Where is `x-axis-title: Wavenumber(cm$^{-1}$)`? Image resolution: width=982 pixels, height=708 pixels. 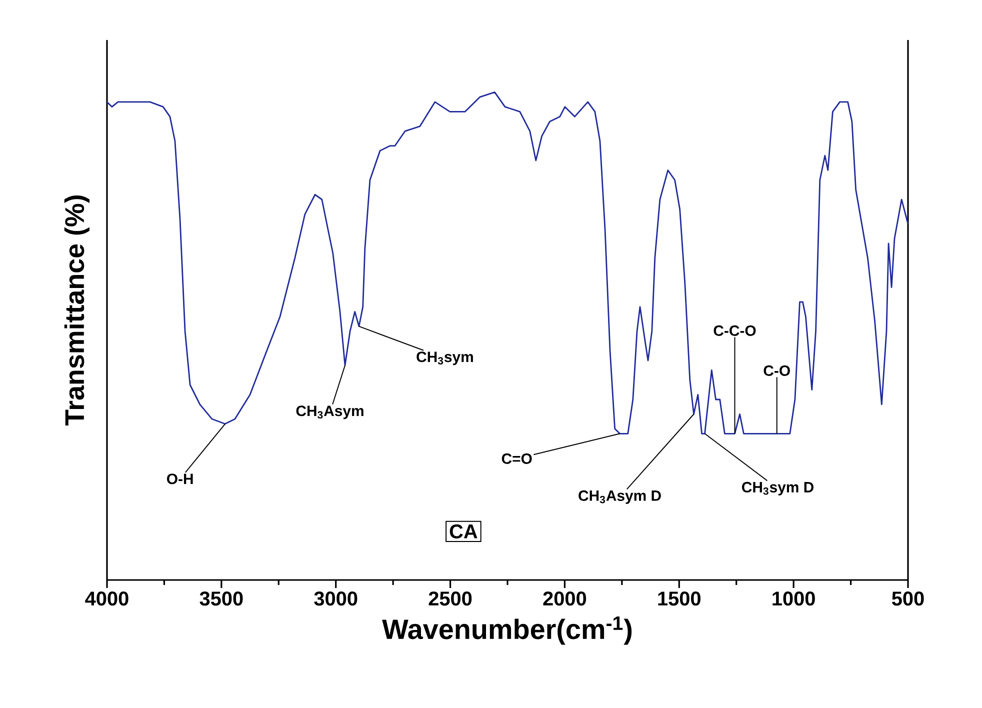 x-axis-title: Wavenumber(cm$^{-1}$) is located at coordinates (507, 630).